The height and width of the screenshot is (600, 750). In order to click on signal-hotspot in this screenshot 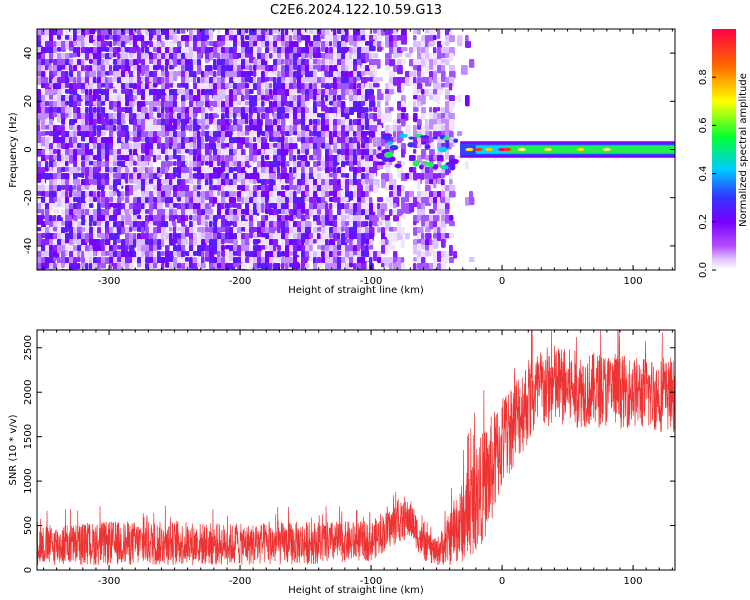, I will do `click(521, 149)`.